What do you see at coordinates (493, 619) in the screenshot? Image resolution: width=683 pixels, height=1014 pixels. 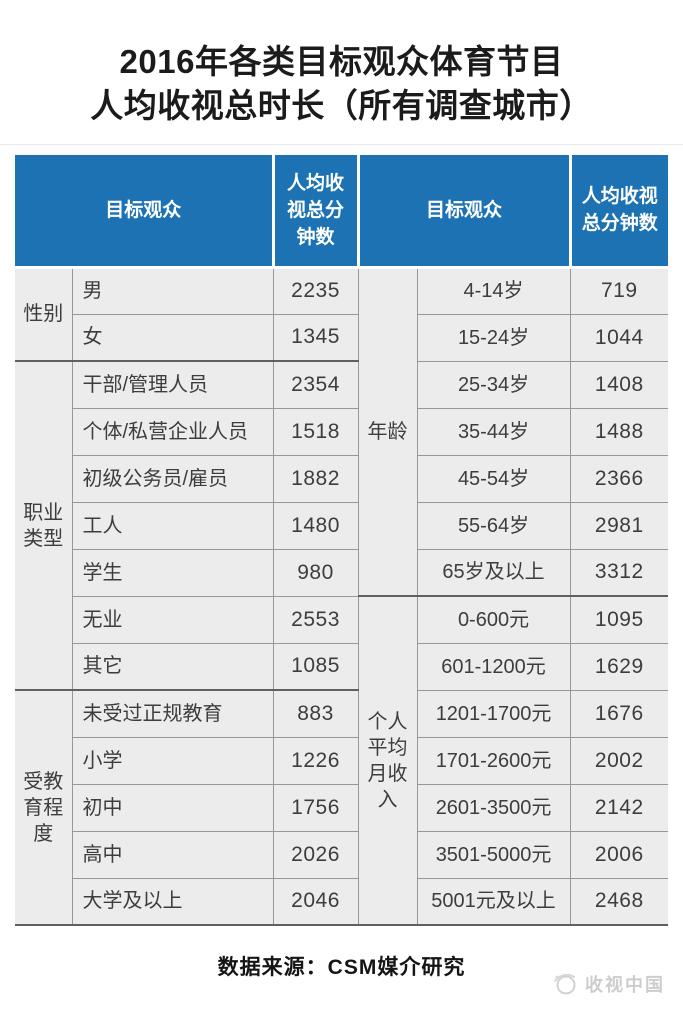 I see `category-cell-right: 0-600元` at bounding box center [493, 619].